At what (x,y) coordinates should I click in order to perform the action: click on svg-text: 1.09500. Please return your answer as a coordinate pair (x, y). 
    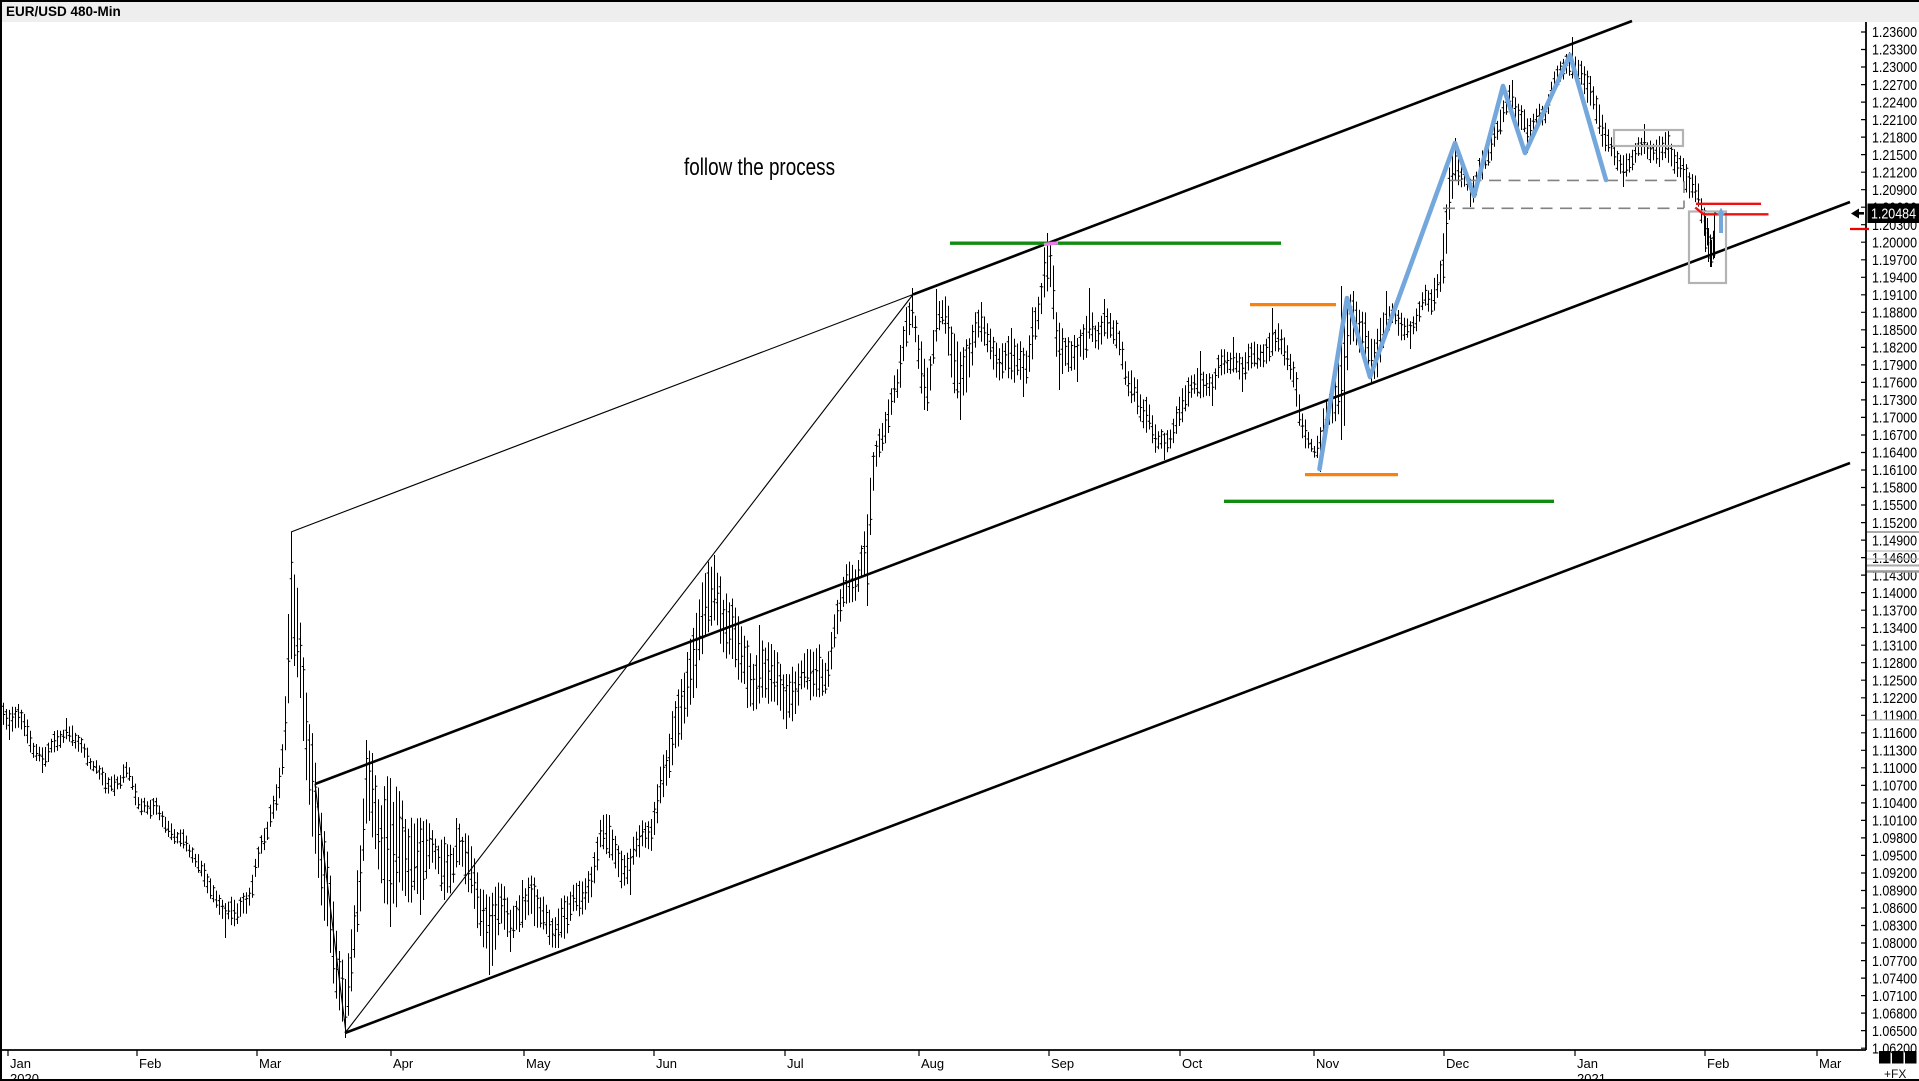
    Looking at the image, I should click on (1894, 856).